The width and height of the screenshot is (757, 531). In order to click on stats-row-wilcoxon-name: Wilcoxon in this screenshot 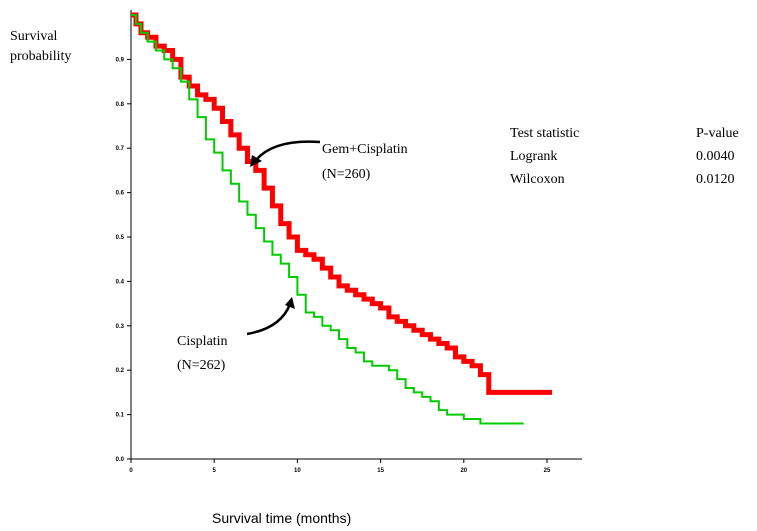, I will do `click(537, 179)`.